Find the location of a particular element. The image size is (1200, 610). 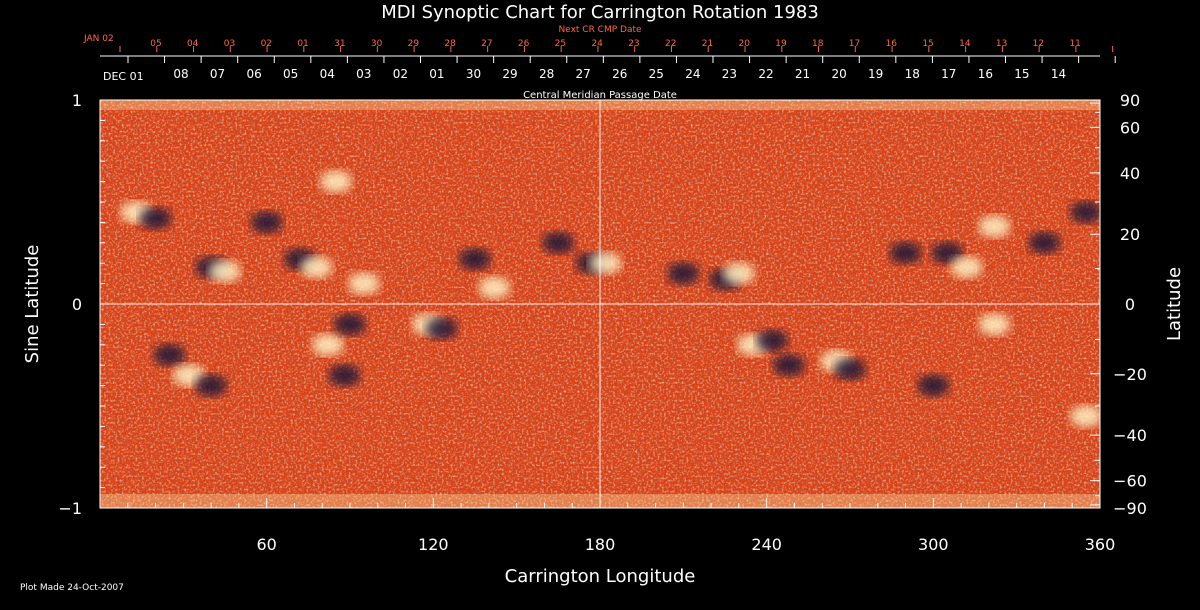

cmp-date-label: 04 is located at coordinates (327, 74).